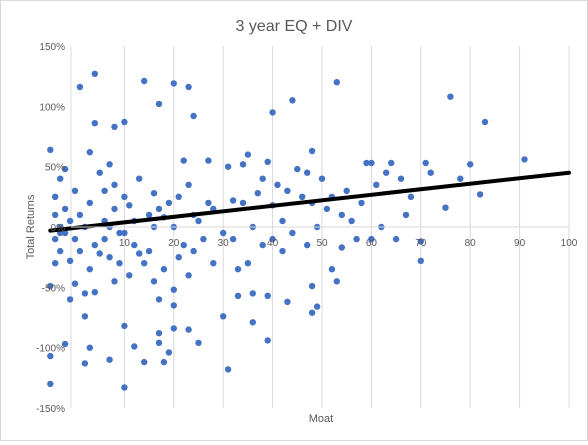 The width and height of the screenshot is (588, 445). What do you see at coordinates (309, 201) in the screenshot?
I see `trendline-group` at bounding box center [309, 201].